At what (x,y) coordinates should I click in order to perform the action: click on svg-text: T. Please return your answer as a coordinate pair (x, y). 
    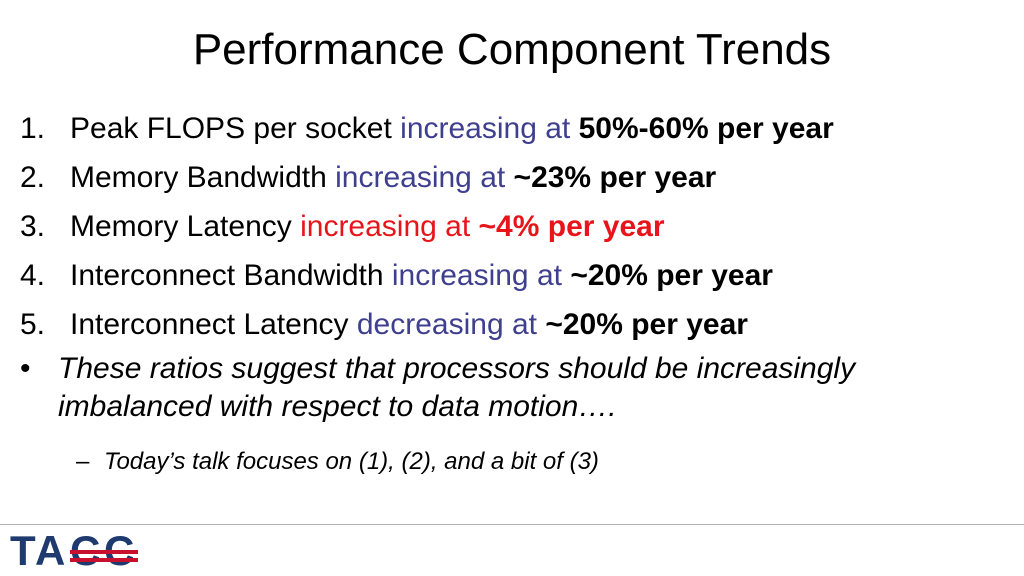
    Looking at the image, I should click on (23, 550).